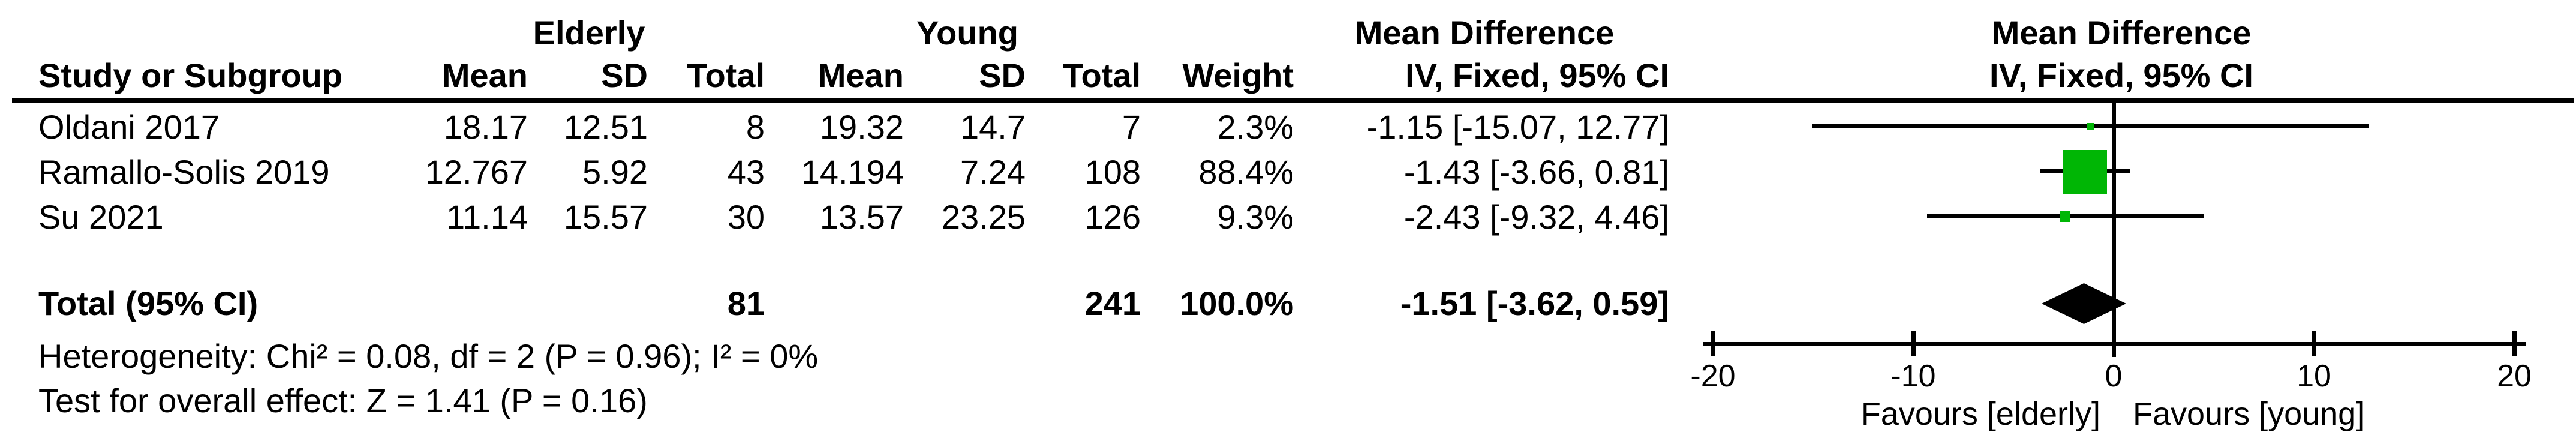 The image size is (2576, 441). I want to click on young-sd-cell: 23.25, so click(984, 217).